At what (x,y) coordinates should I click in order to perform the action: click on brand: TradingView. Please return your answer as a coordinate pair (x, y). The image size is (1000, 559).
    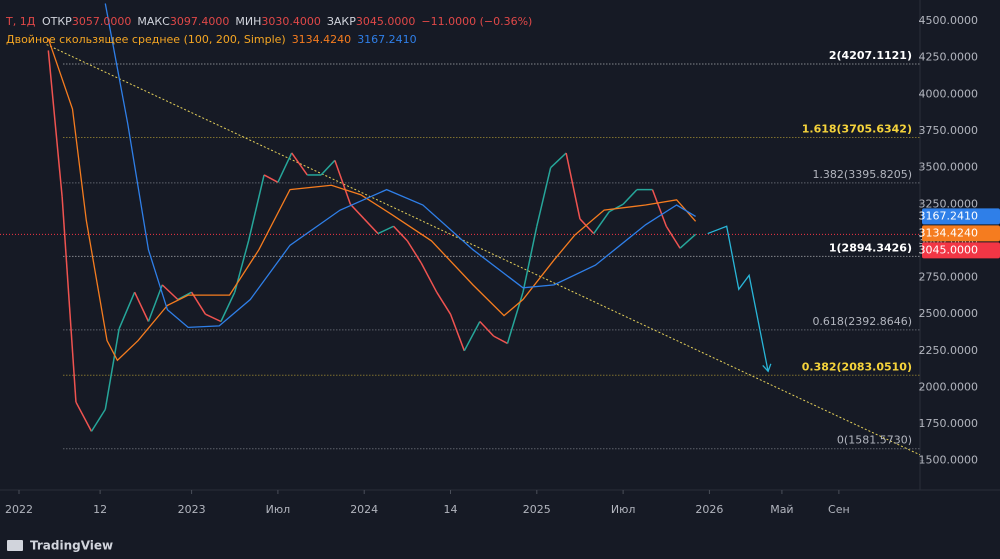
    Looking at the image, I should click on (60, 546).